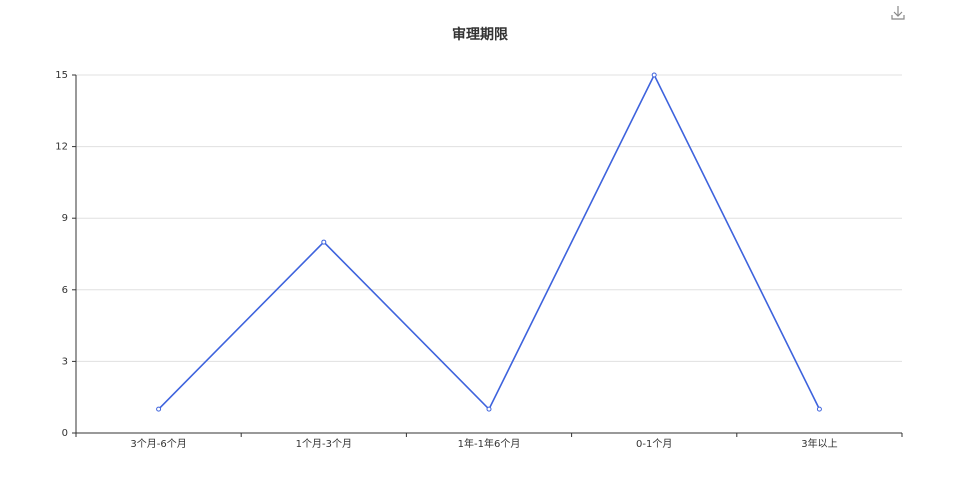 This screenshot has width=959, height=500. Describe the element at coordinates (898, 13) in the screenshot. I see `download-icon` at that location.